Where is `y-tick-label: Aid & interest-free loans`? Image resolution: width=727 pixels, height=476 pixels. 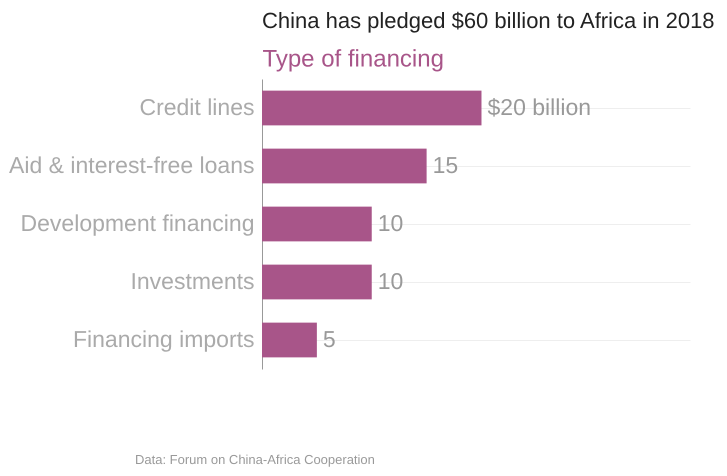 y-tick-label: Aid & interest-free loans is located at coordinates (131, 165).